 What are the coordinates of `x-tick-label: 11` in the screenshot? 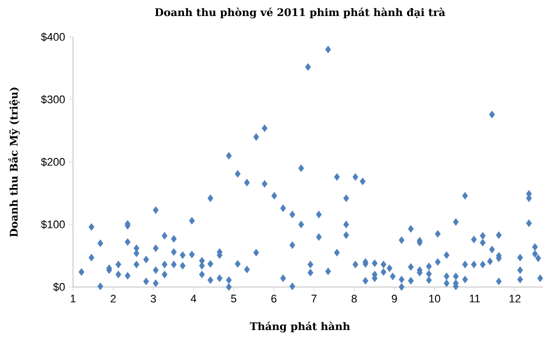 It's located at (475, 298).